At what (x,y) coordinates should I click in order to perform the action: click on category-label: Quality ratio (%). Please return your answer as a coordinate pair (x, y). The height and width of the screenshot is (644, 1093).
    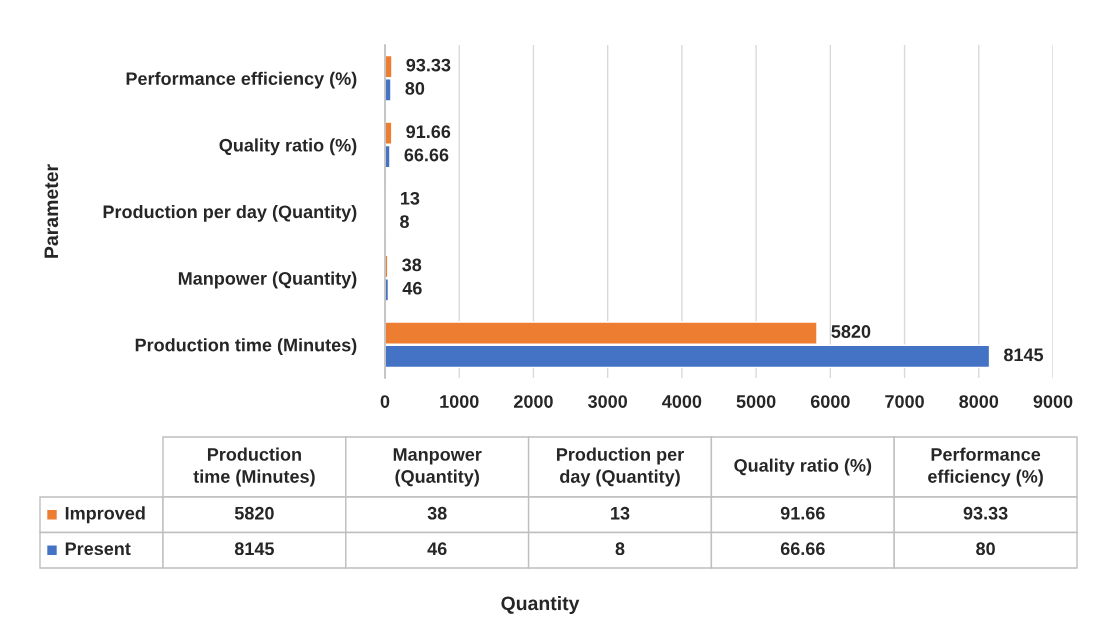
    Looking at the image, I should click on (803, 467).